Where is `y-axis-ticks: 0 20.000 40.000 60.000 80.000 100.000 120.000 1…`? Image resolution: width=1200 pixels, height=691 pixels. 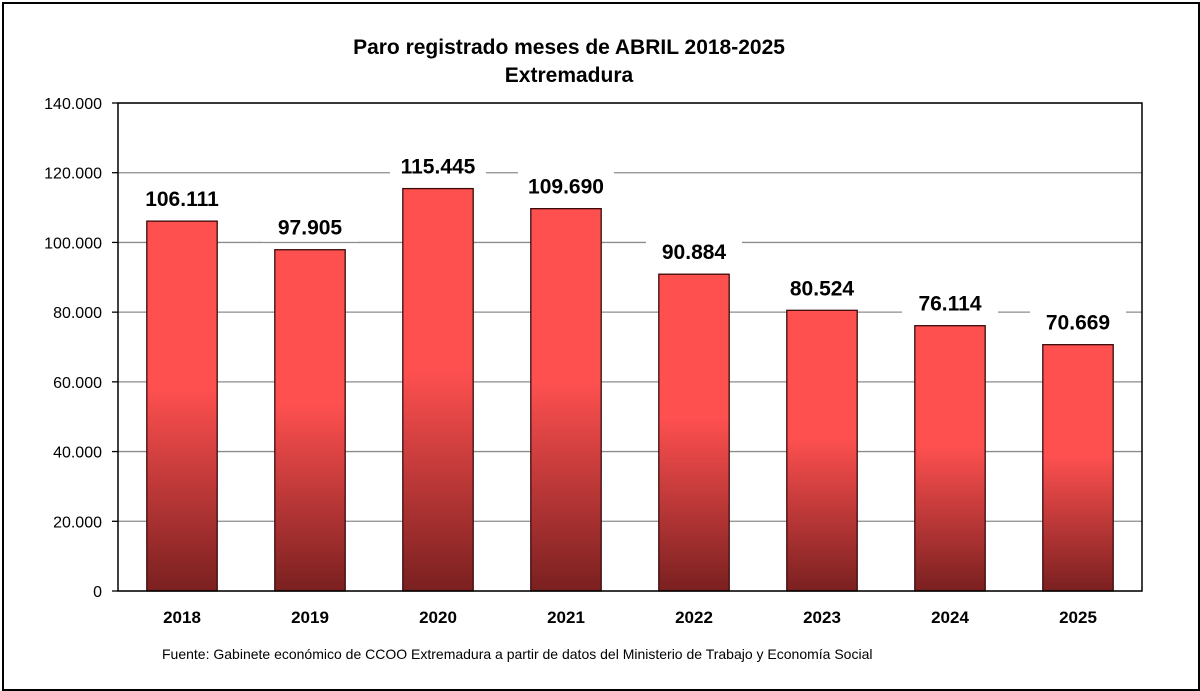 y-axis-ticks: 0 20.000 40.000 60.000 80.000 100.000 120.000 1… is located at coordinates (81, 348).